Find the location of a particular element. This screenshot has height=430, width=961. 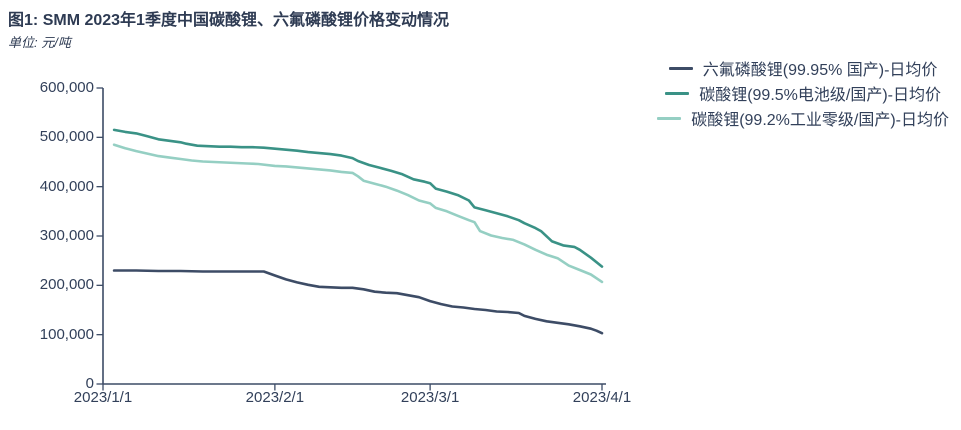

x-tick-label: 2023/4/1 is located at coordinates (602, 397).